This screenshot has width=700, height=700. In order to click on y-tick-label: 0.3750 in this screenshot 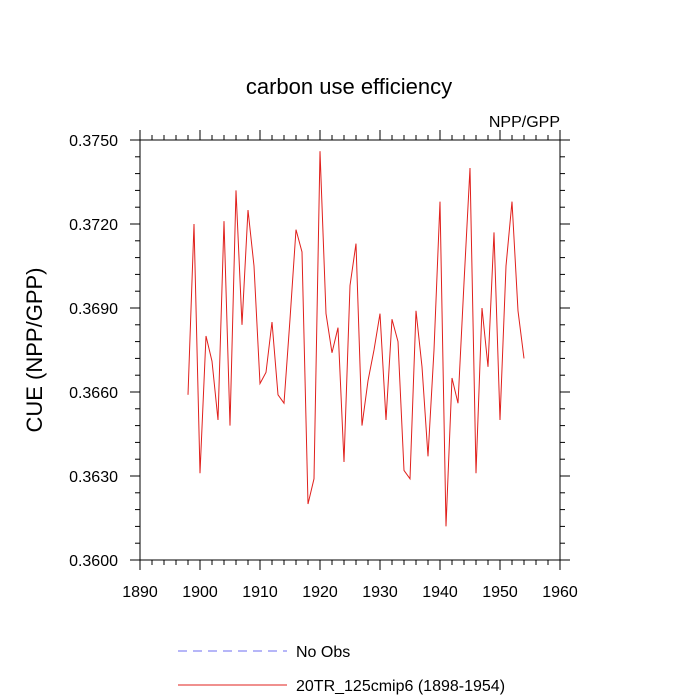, I will do `click(93, 141)`.